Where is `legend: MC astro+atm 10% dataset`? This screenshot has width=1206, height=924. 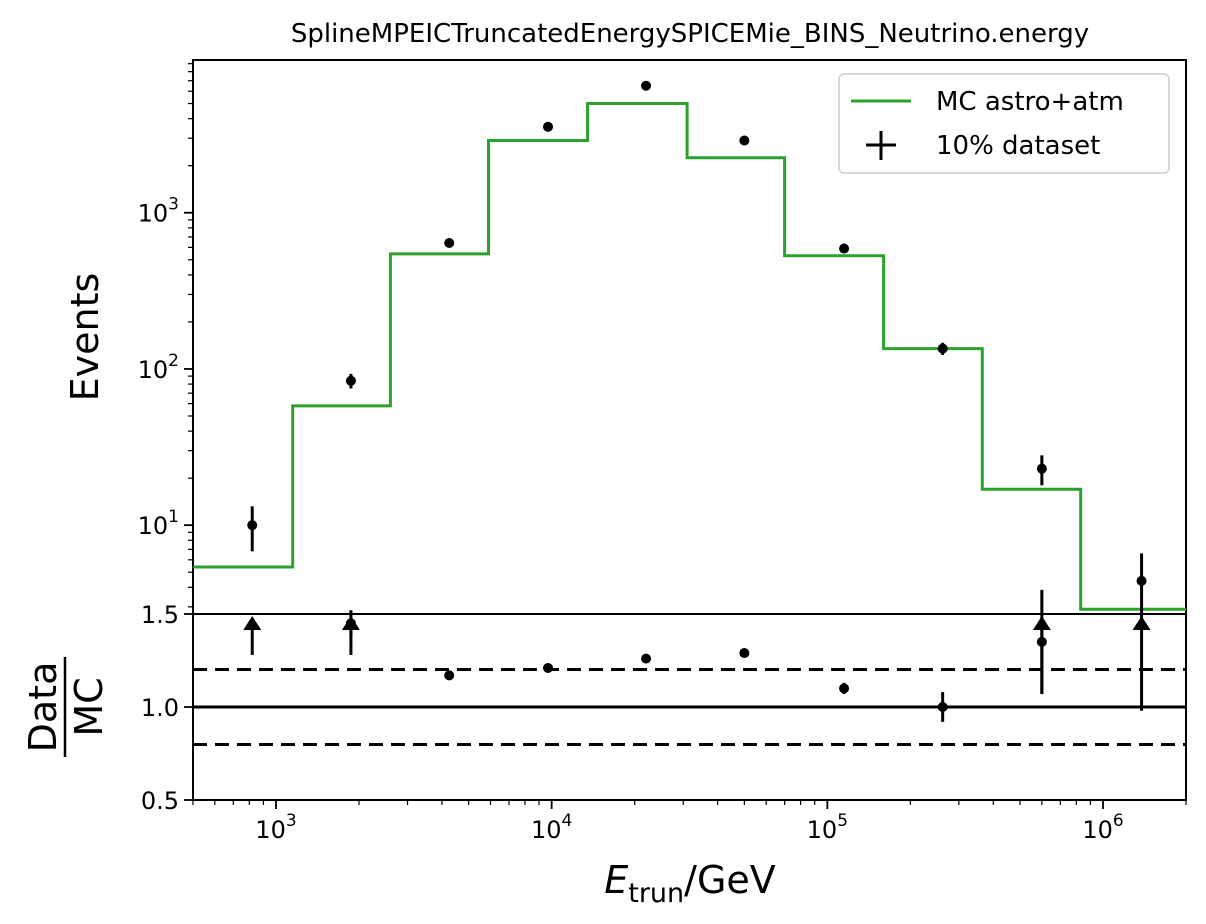 legend: MC astro+atm 10% dataset is located at coordinates (1004, 123).